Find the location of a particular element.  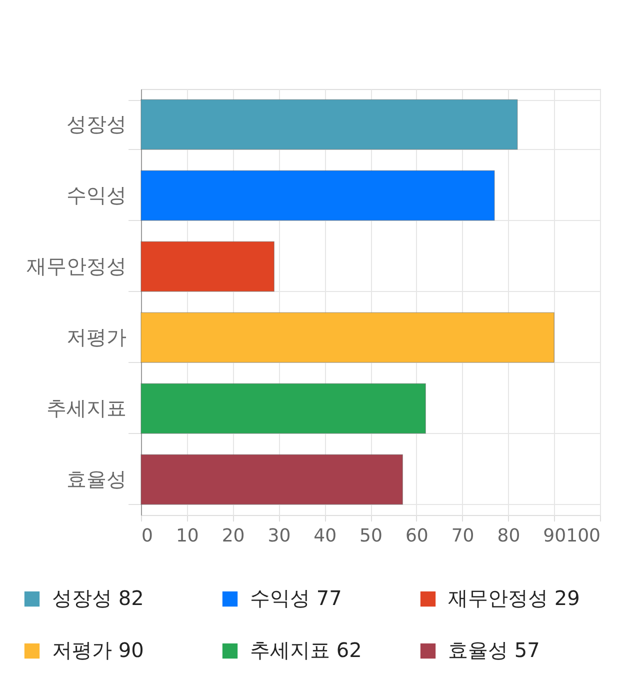

legend-label: 저평가 90 is located at coordinates (98, 650).